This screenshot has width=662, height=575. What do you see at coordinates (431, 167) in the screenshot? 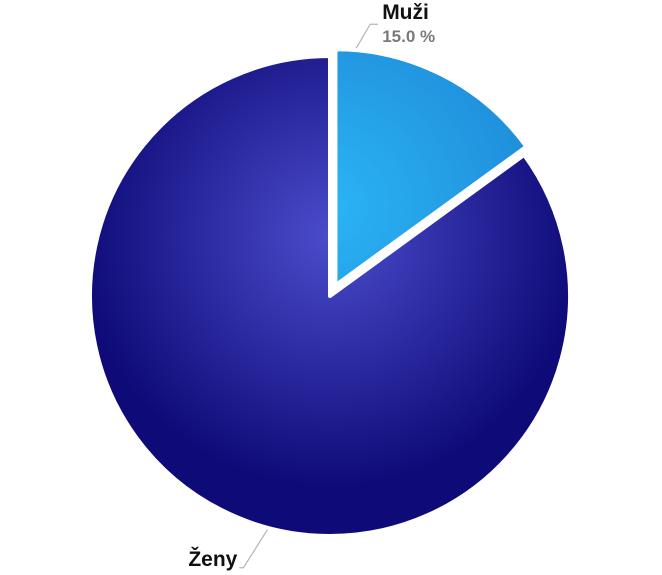
I see `pie-slice-muzi` at bounding box center [431, 167].